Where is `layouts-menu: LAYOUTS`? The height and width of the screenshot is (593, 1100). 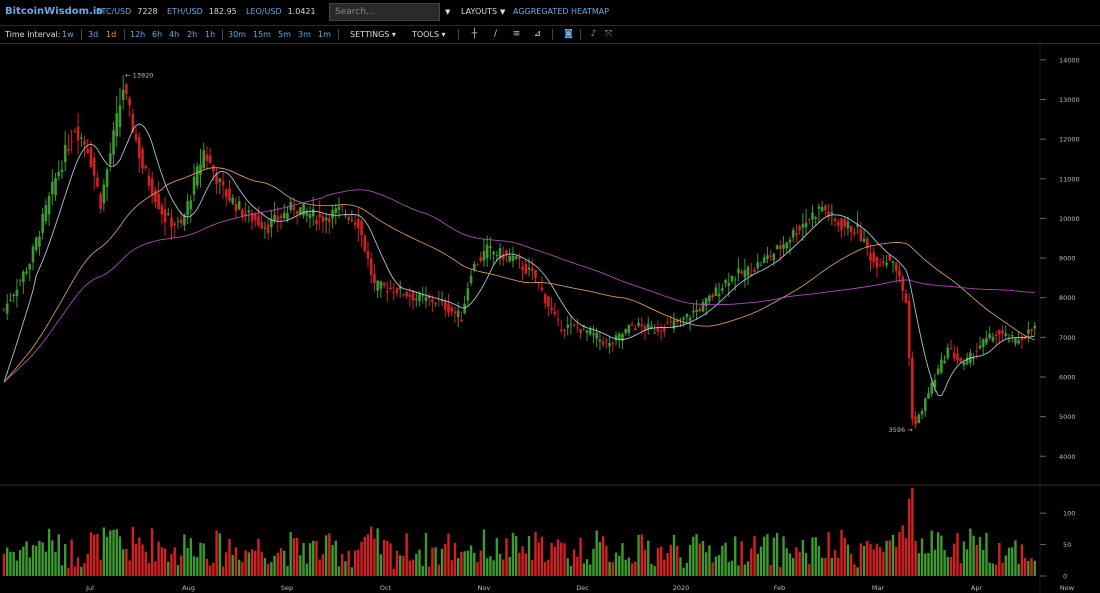
layouts-menu: LAYOUTS is located at coordinates (479, 11).